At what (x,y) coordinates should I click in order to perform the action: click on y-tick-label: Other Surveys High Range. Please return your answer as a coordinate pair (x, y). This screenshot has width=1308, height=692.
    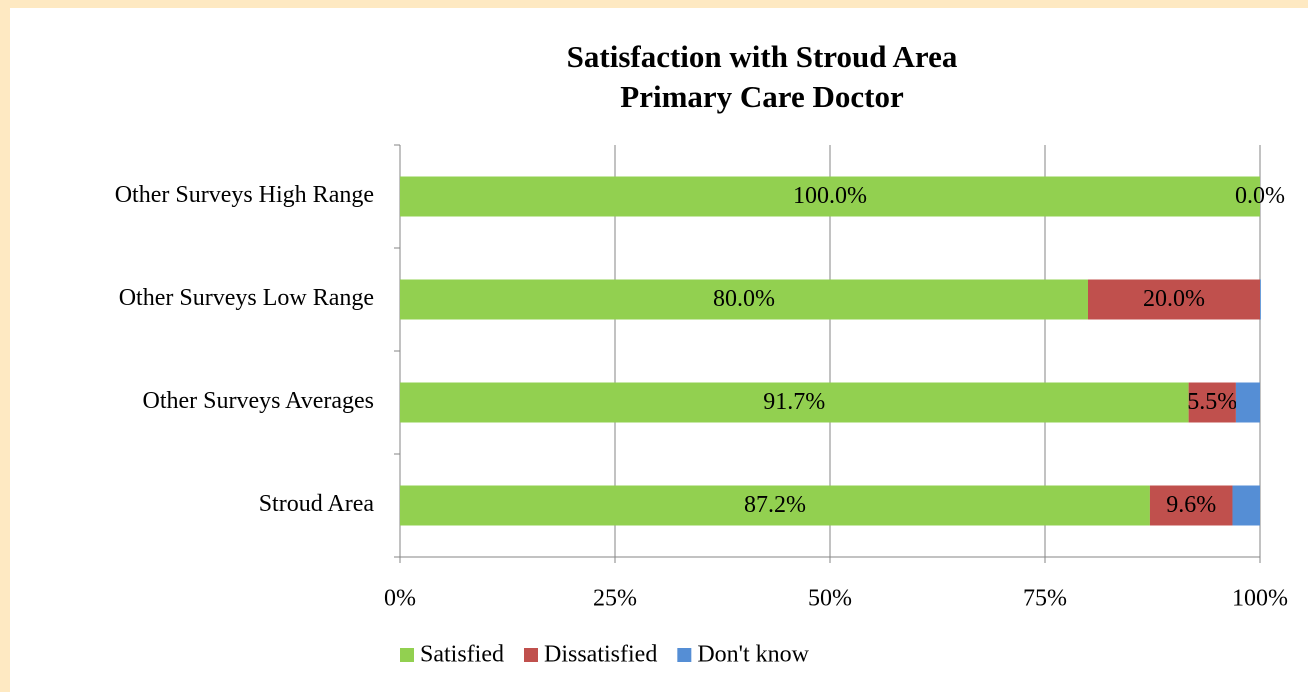
    Looking at the image, I should click on (244, 195).